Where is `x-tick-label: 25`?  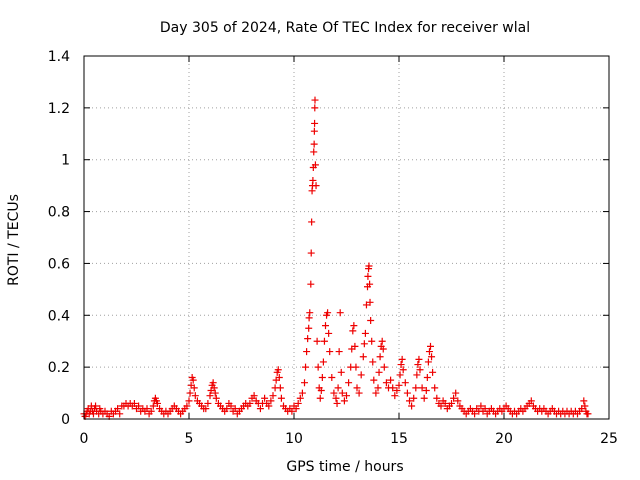
x-tick-label: 25 is located at coordinates (609, 439).